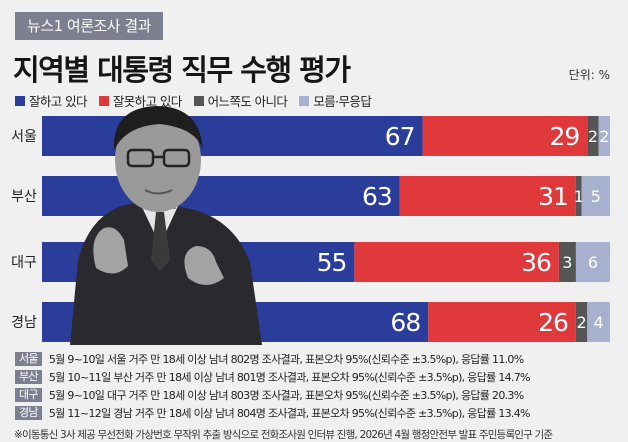  What do you see at coordinates (332, 262) in the screenshot?
I see `data-label: 55` at bounding box center [332, 262].